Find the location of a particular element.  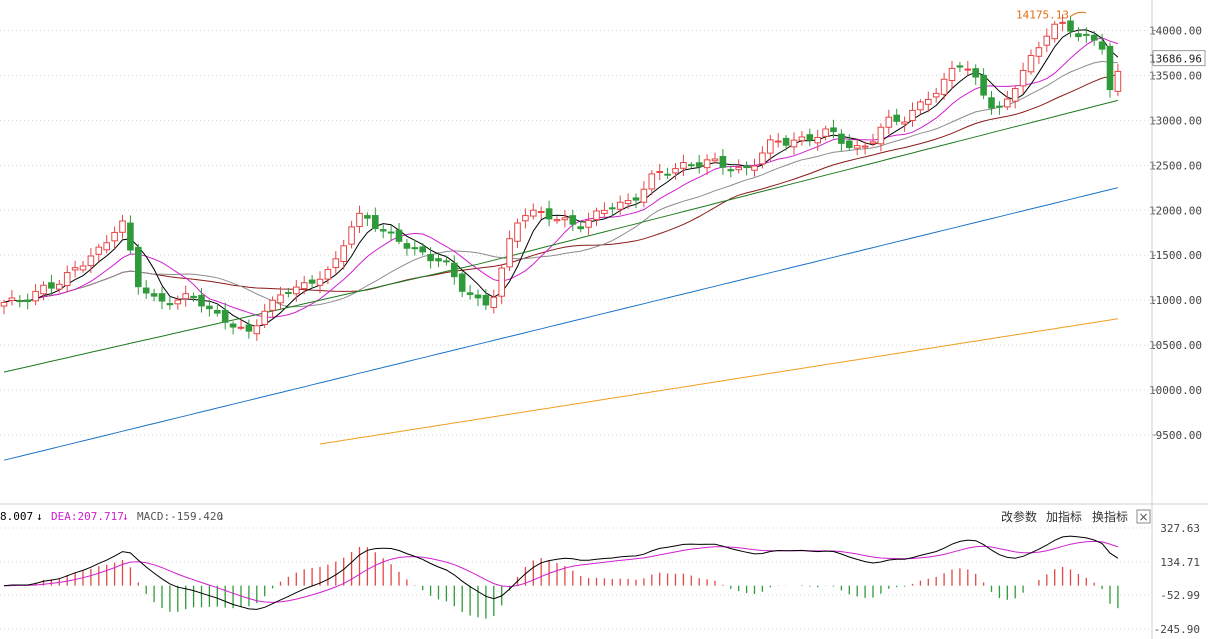

price-tick-label: 10000.00 is located at coordinates (1175, 390).